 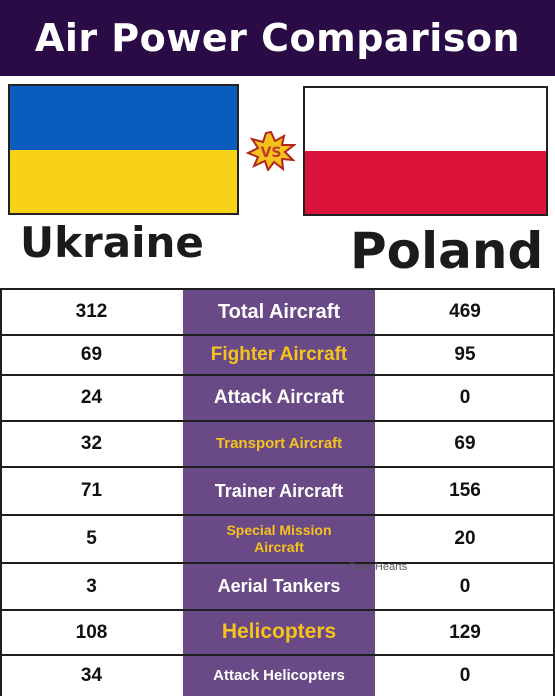 I want to click on poland-value: 129, so click(x=465, y=632).